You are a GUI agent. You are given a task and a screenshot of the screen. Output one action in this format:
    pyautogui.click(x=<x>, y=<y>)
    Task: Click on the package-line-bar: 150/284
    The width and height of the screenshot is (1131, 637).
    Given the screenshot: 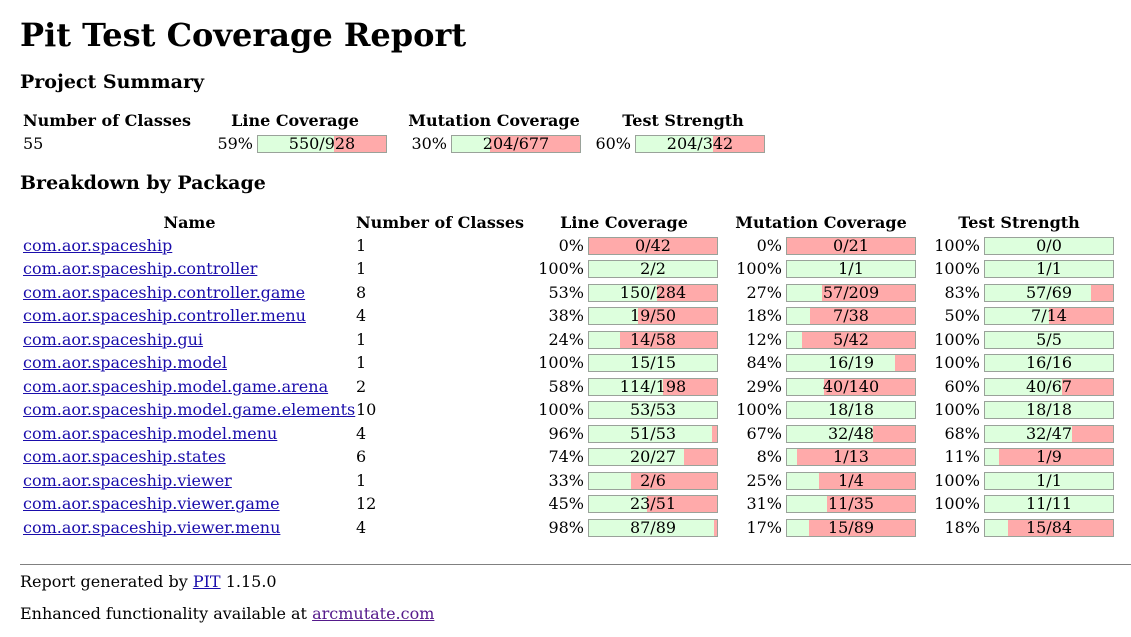 What is the action you would take?
    pyautogui.click(x=653, y=292)
    